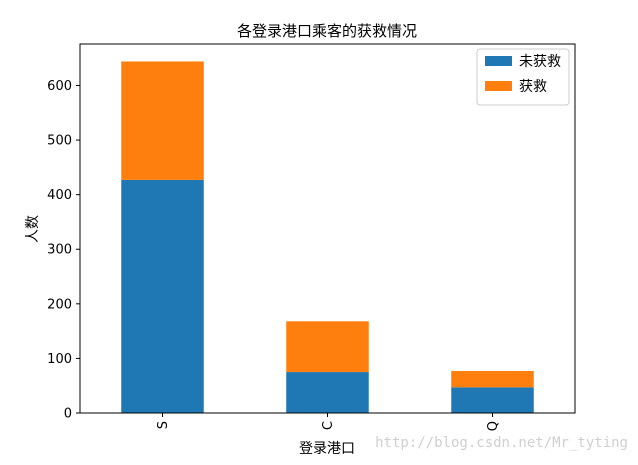 The height and width of the screenshot is (465, 638). Describe the element at coordinates (533, 87) in the screenshot. I see `legend-label-1: 获救` at that location.